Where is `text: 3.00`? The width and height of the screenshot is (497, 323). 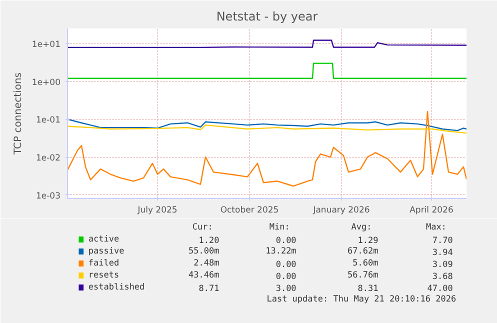
text: 3.00 is located at coordinates (286, 289).